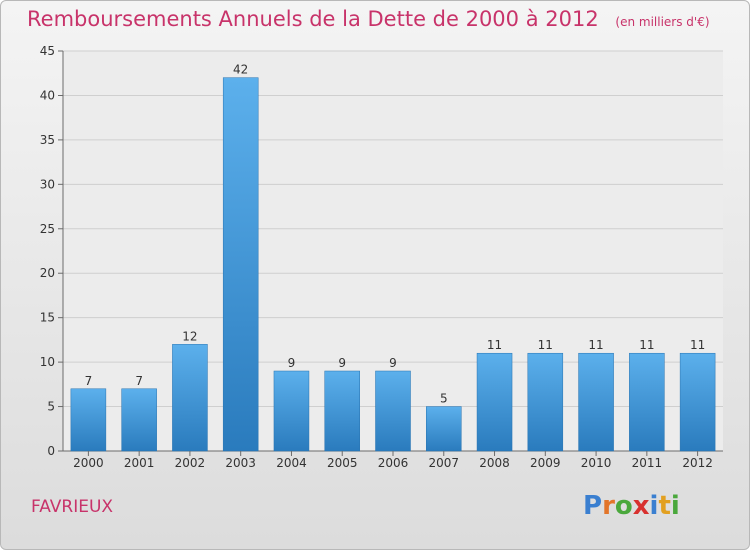 This screenshot has height=550, width=750. What do you see at coordinates (190, 463) in the screenshot?
I see `x-tick-label-2002: 2002` at bounding box center [190, 463].